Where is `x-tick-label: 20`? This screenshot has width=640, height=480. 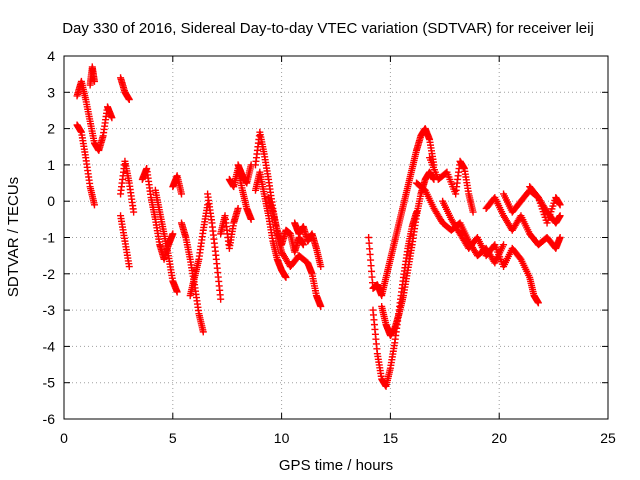 x-tick-label: 20 is located at coordinates (499, 438).